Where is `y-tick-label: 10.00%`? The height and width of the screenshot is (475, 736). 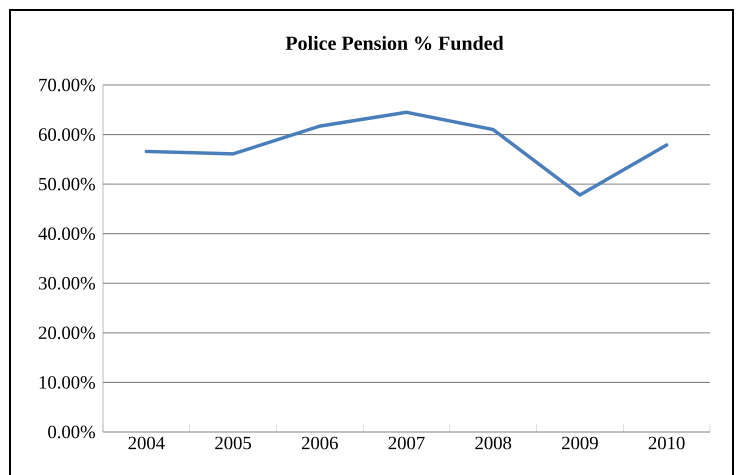
y-tick-label: 10.00% is located at coordinates (67, 382).